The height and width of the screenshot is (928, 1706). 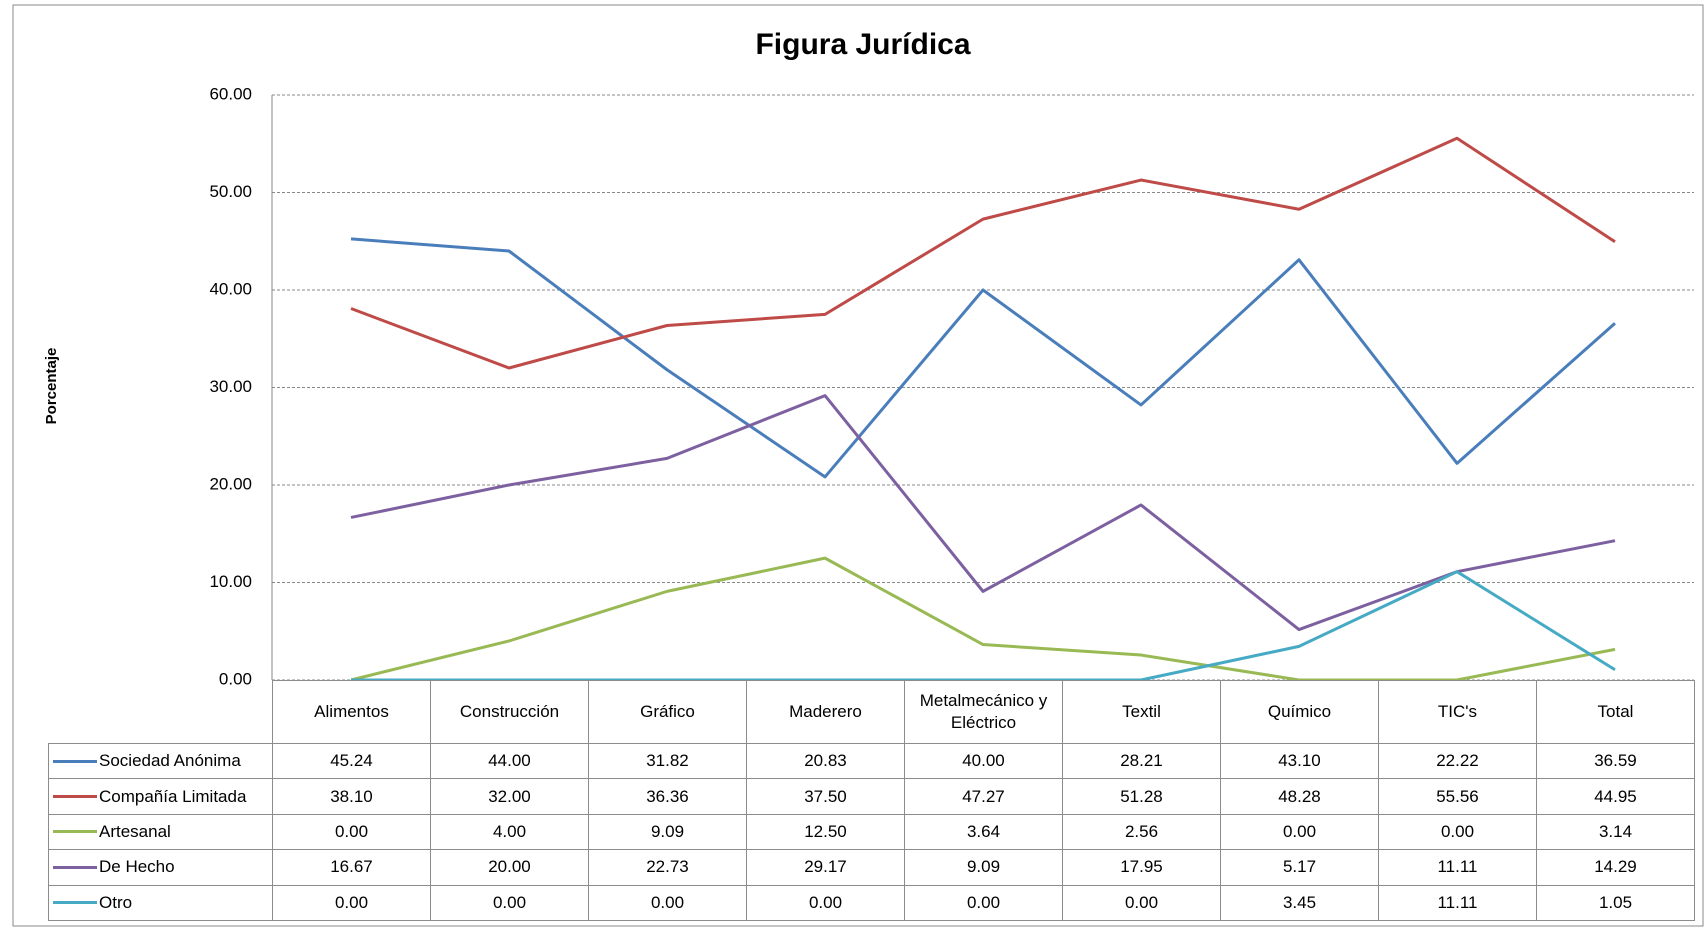 What do you see at coordinates (230, 581) in the screenshot?
I see `y-tick-label: 10.00` at bounding box center [230, 581].